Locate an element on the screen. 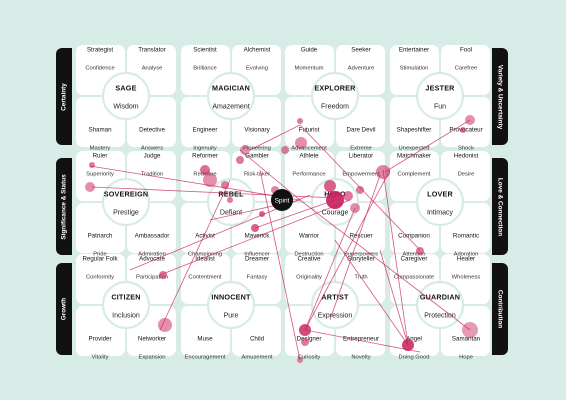 Image resolution: width=566 pixels, height=400 pixels. sub-archetype-trait: Contentment is located at coordinates (205, 278).